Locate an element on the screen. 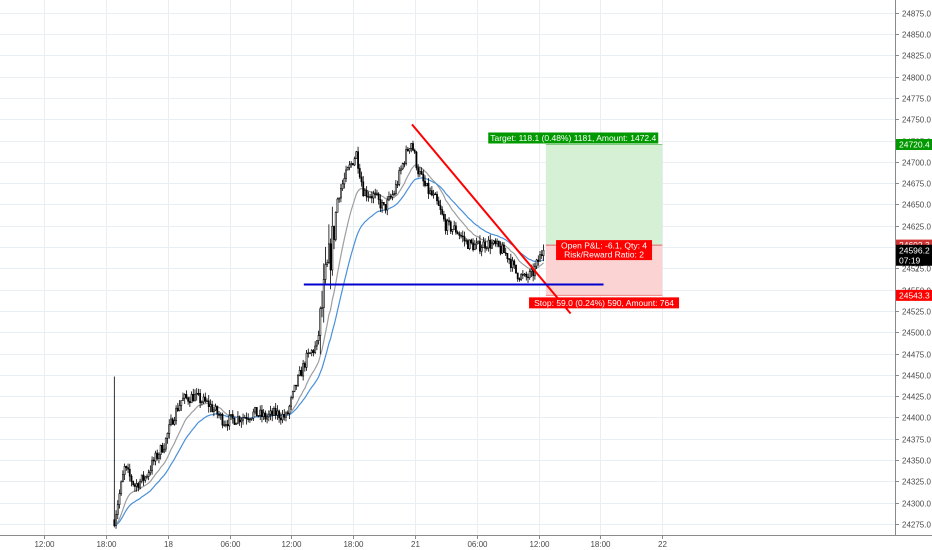 This screenshot has width=932, height=550. axis-partial-label: 2 is located at coordinates (917, 268).